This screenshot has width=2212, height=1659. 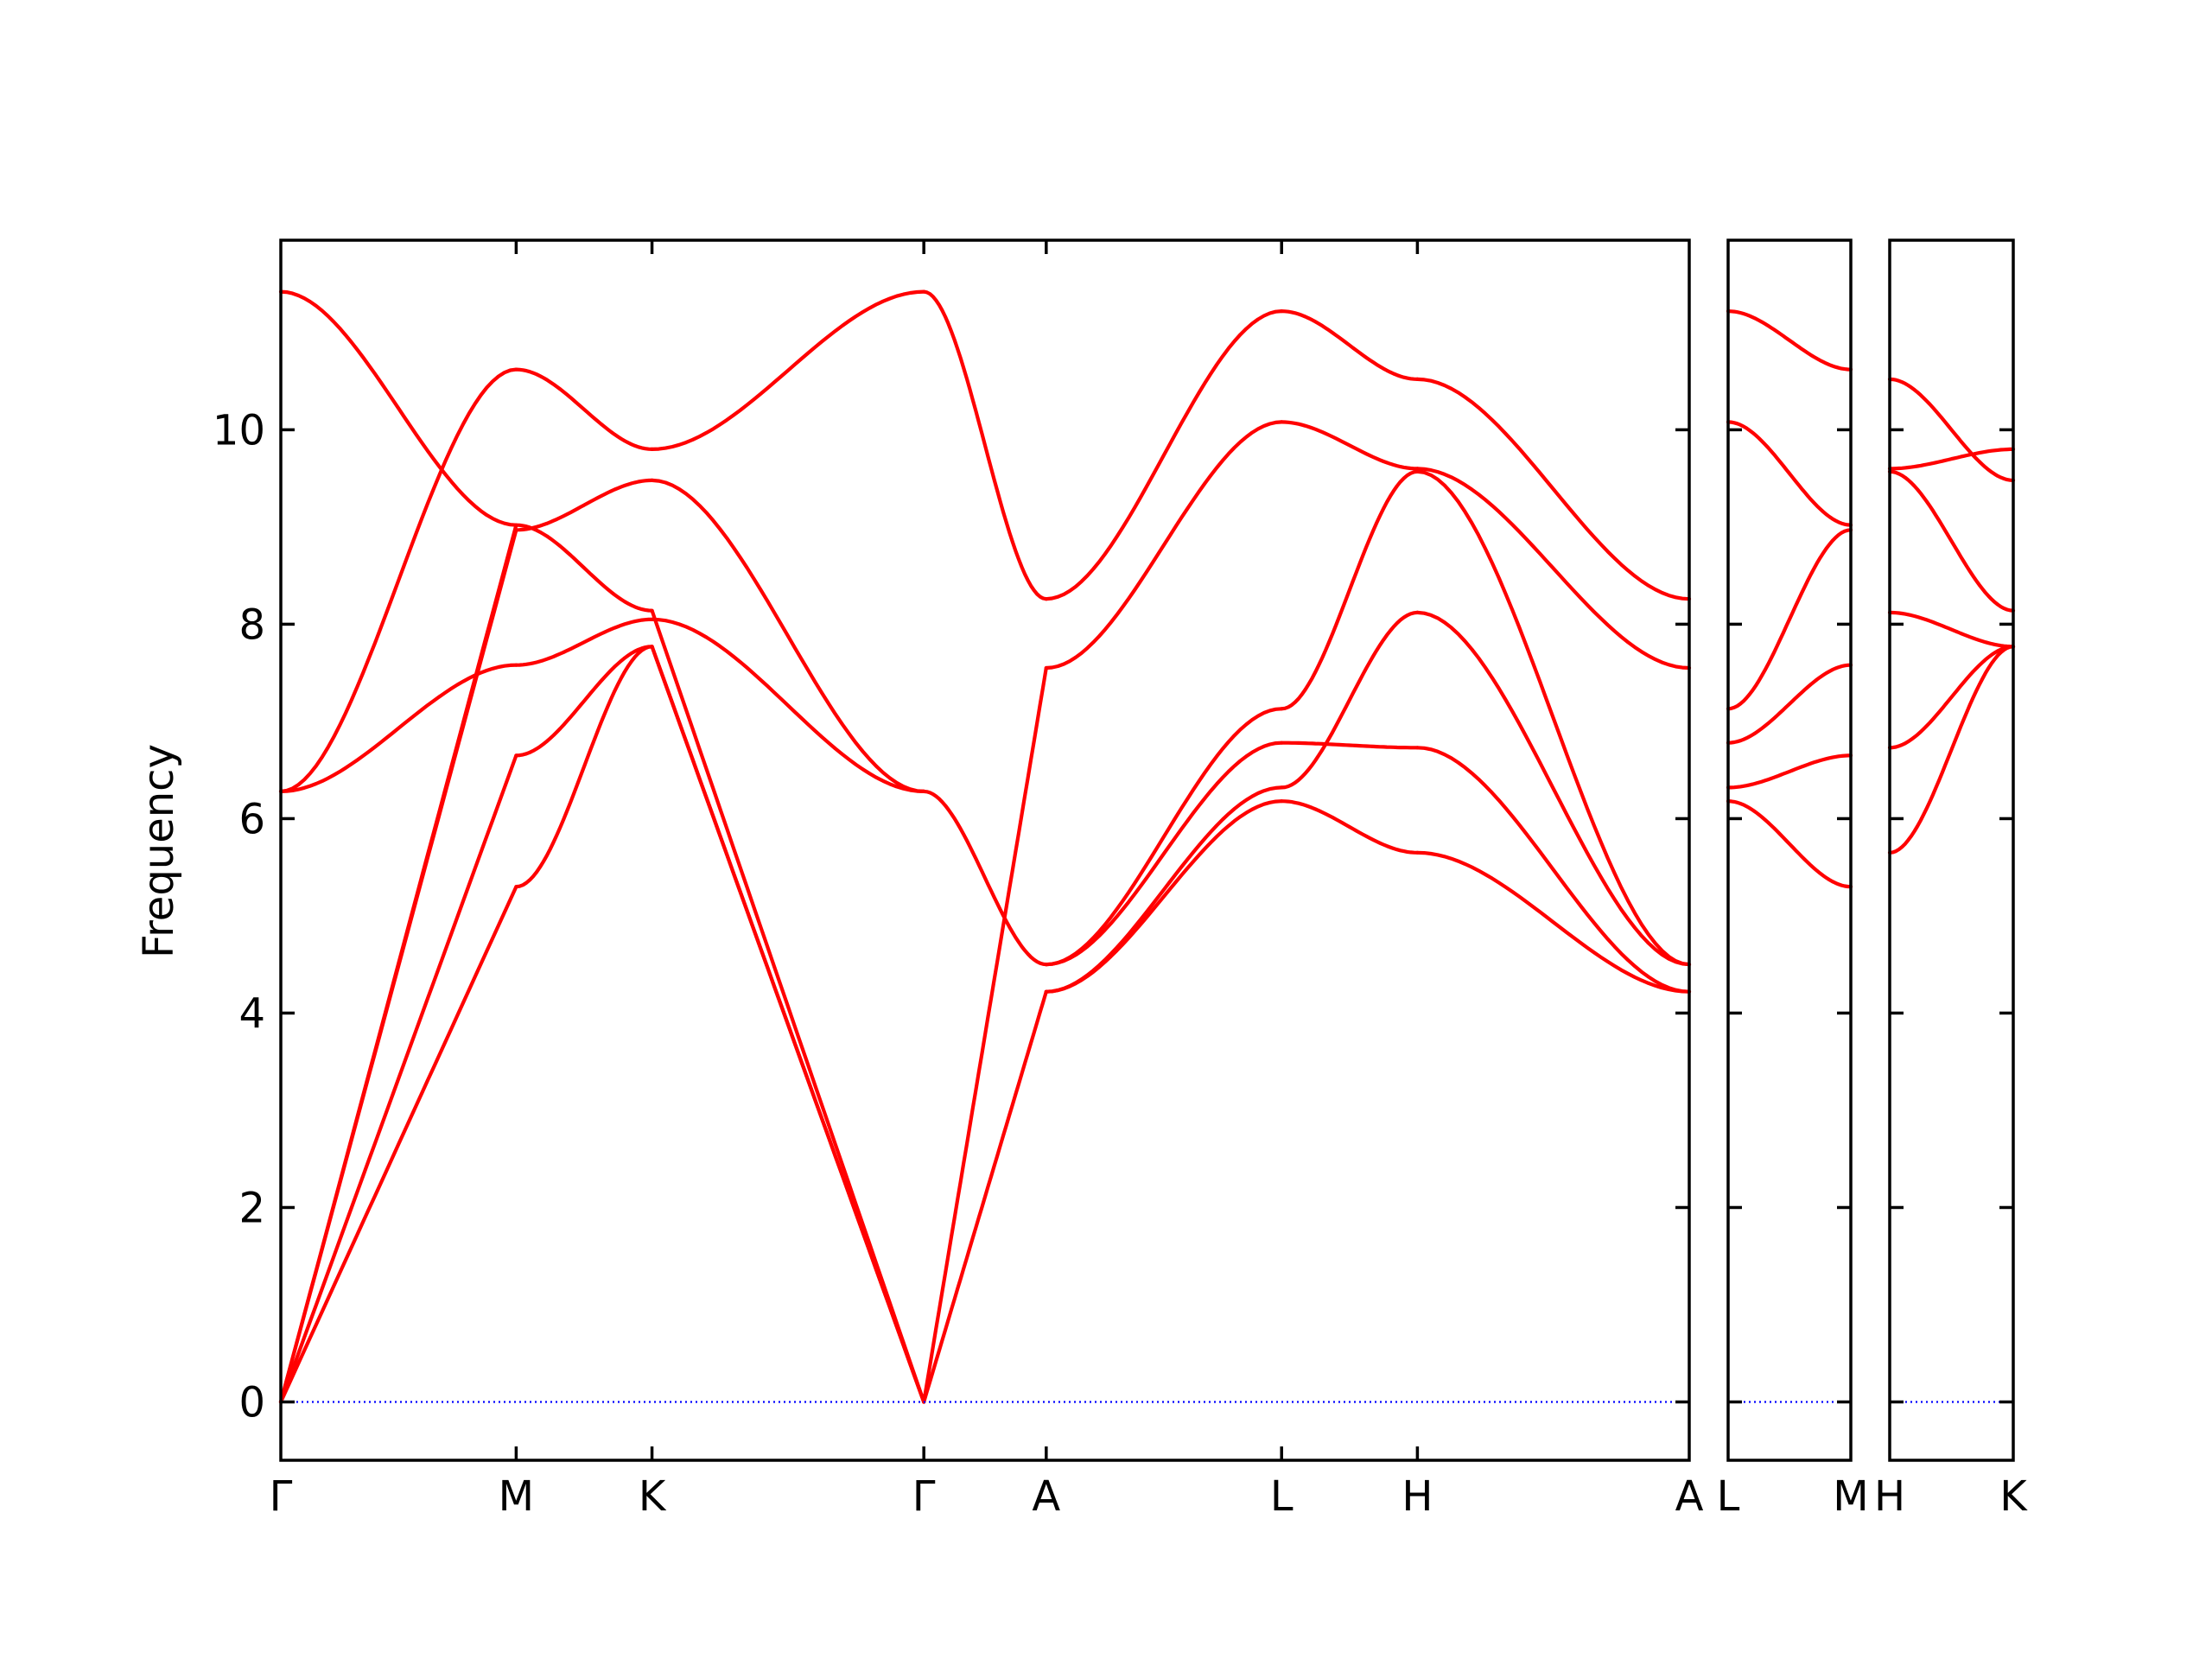 I want to click on band-Γ-M-5, so click(x=398, y=728).